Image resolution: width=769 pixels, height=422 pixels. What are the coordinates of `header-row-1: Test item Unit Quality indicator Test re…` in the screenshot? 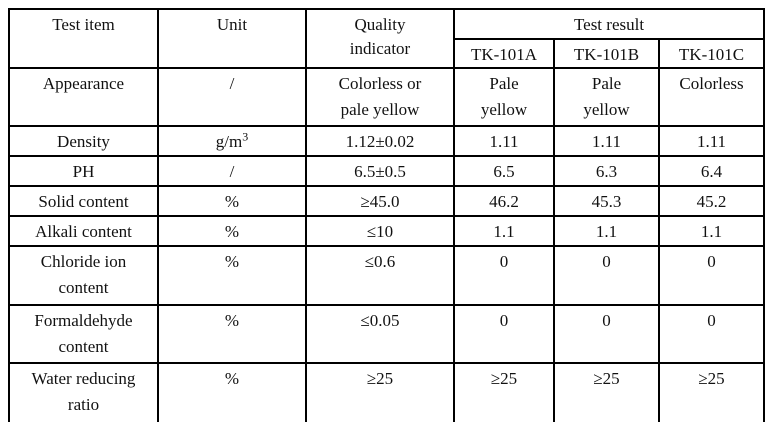 It's located at (387, 38).